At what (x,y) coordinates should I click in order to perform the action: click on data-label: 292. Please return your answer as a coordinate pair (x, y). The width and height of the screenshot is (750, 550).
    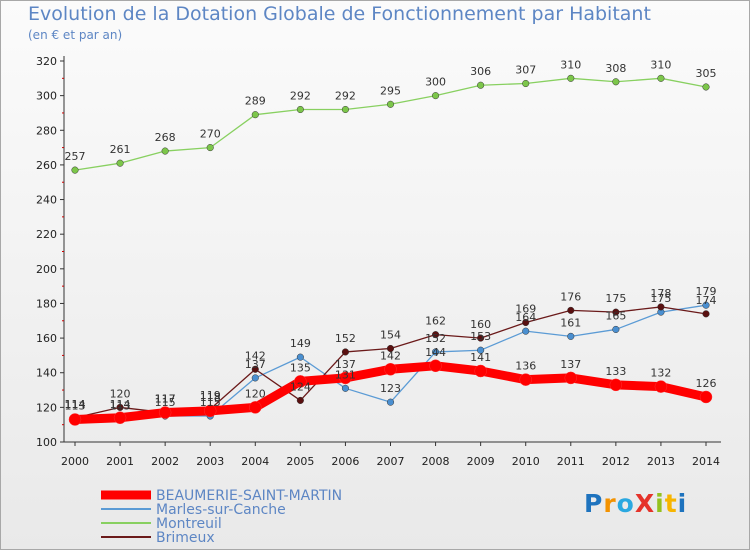
    Looking at the image, I should click on (300, 95).